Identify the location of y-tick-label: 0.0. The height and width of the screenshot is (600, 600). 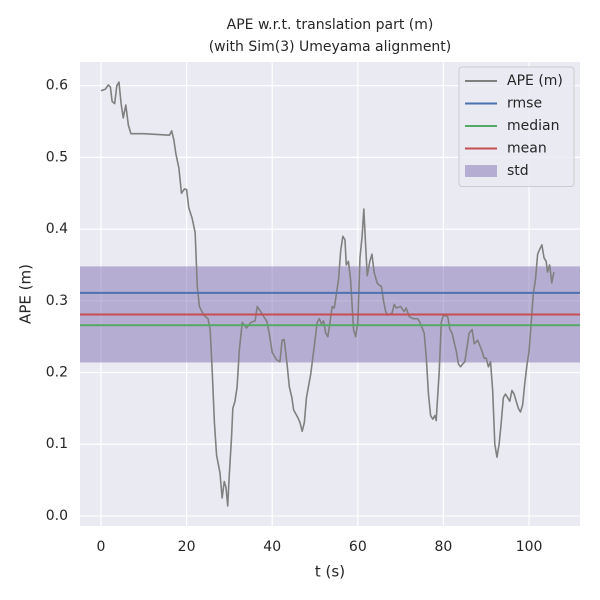
(57, 516).